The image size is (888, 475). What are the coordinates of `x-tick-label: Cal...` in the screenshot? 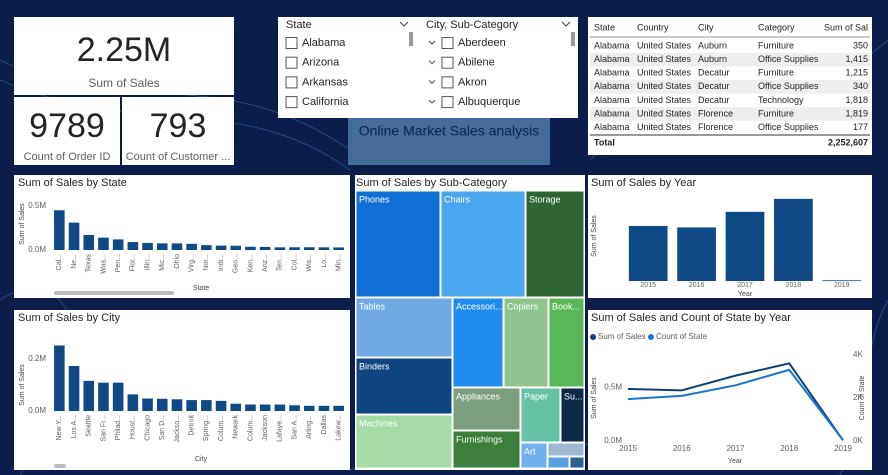 It's located at (59, 262).